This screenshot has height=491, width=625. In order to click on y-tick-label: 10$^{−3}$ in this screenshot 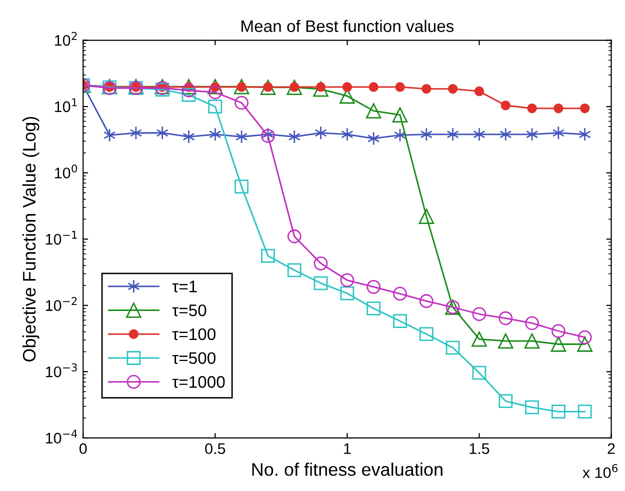, I will do `click(61, 370)`.